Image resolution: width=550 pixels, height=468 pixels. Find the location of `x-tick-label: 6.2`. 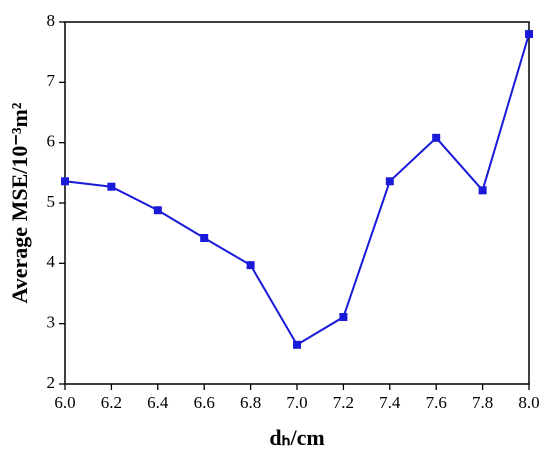

x-tick-label: 6.2 is located at coordinates (111, 402).